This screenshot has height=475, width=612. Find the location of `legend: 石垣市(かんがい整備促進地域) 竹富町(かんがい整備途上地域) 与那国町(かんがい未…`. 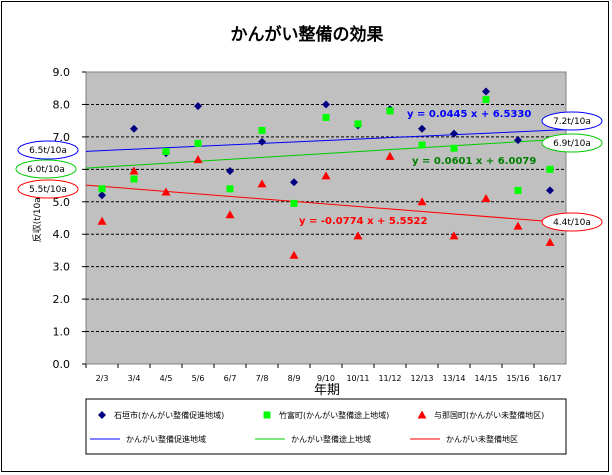

legend: 石垣市(かんがい整備促進地域) 竹富町(かんがい整備途上地域) 与那国町(かんがい未… is located at coordinates (326, 426).